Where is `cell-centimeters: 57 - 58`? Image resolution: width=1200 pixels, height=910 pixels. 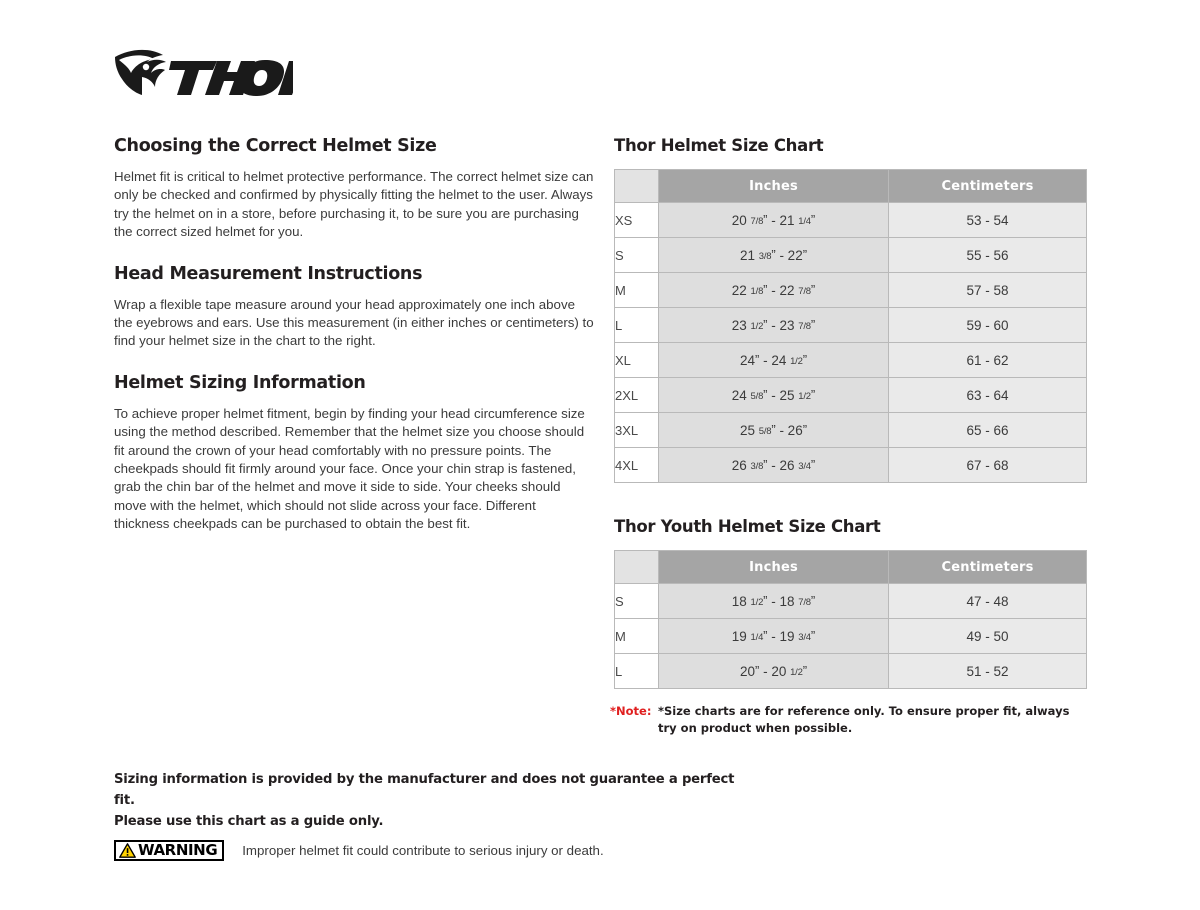
cell-centimeters: 57 - 58 is located at coordinates (987, 290).